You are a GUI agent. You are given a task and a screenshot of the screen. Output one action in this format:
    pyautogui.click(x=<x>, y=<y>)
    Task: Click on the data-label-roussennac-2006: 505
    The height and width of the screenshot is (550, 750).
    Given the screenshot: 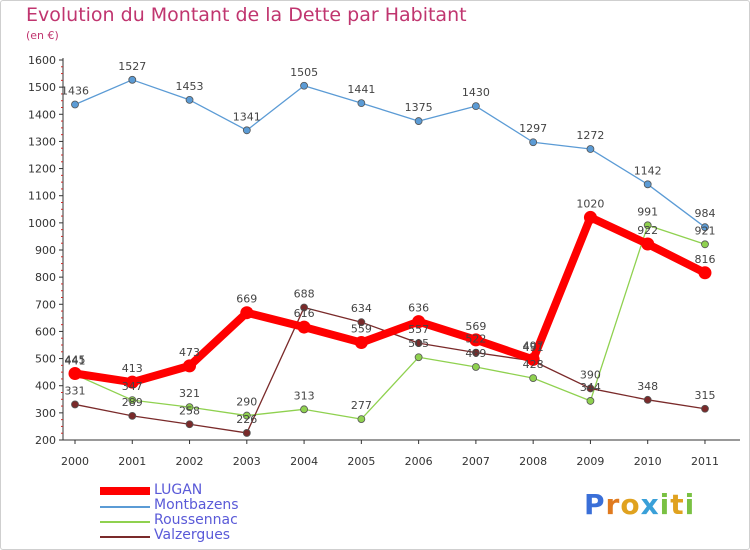 What is the action you would take?
    pyautogui.click(x=418, y=343)
    